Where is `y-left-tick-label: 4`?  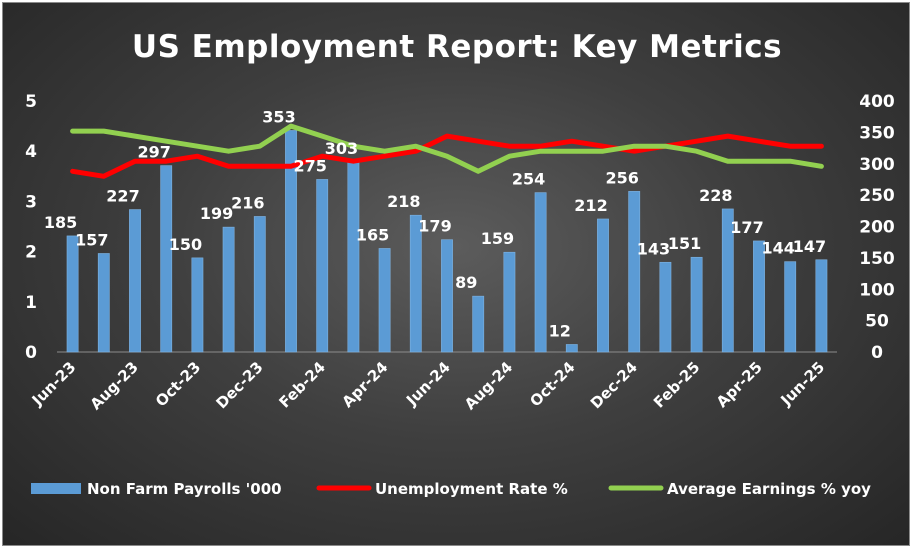 y-left-tick-label: 4 is located at coordinates (31, 152).